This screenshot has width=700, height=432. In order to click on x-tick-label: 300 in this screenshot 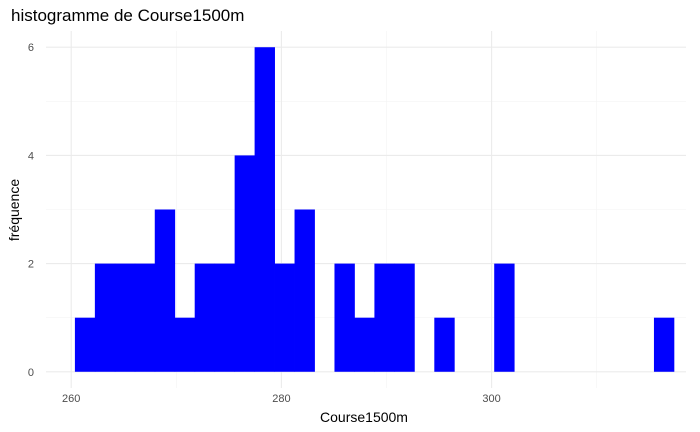, I will do `click(491, 399)`.